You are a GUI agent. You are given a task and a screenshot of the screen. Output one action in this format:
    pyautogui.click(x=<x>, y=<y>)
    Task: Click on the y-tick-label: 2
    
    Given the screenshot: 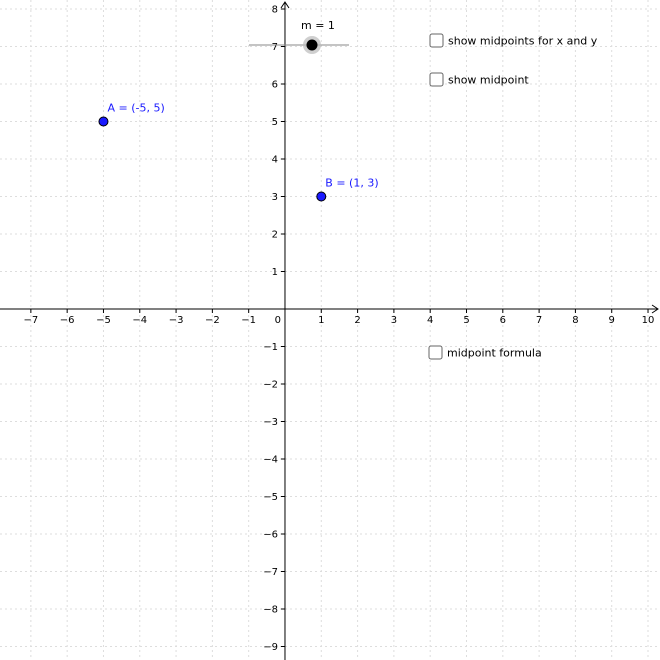 What is the action you would take?
    pyautogui.click(x=275, y=235)
    